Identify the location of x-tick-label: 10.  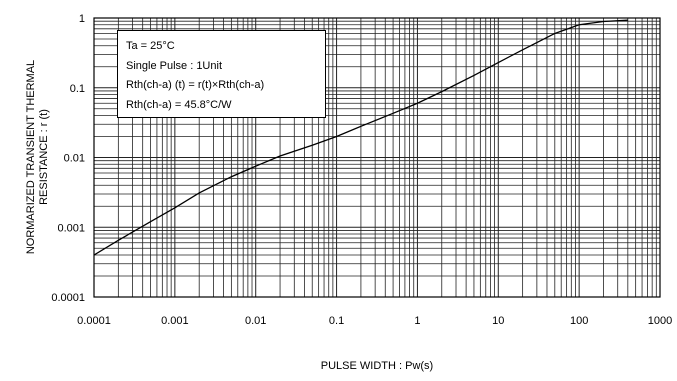
(498, 321).